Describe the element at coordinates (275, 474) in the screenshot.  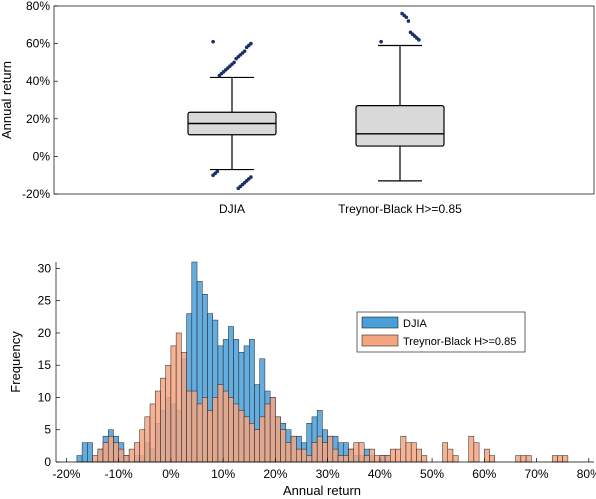
I see `histogram-x-tick-label: 20%` at that location.